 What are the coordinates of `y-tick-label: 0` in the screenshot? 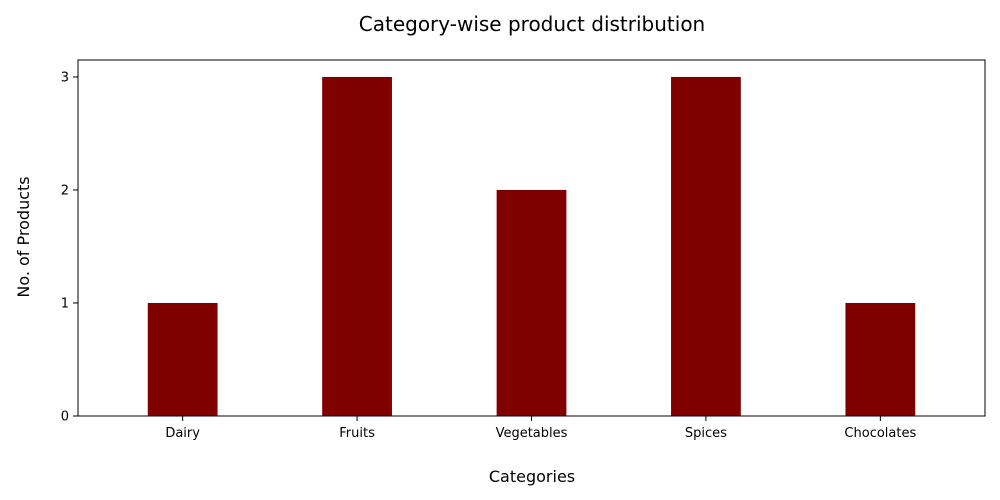 It's located at (65, 417).